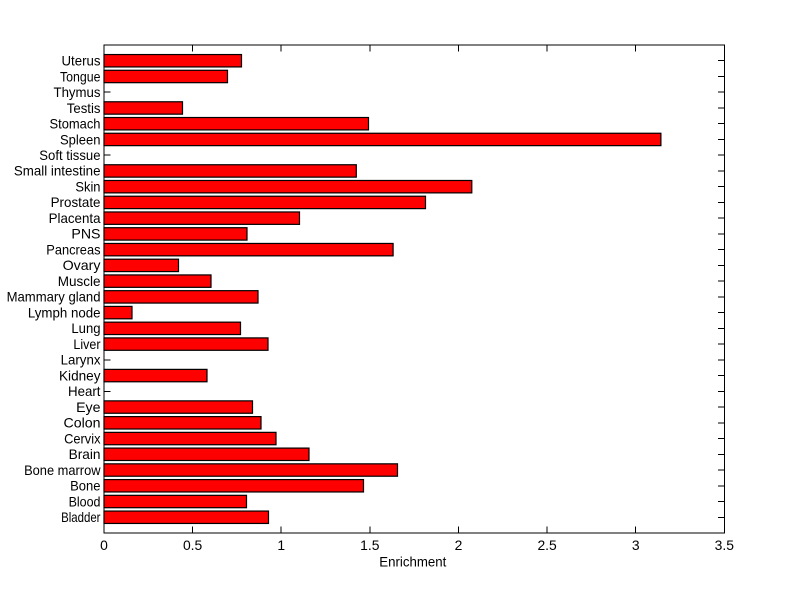 Image resolution: width=800 pixels, height=599 pixels. What do you see at coordinates (459, 545) in the screenshot?
I see `svg-text: 2` at bounding box center [459, 545].